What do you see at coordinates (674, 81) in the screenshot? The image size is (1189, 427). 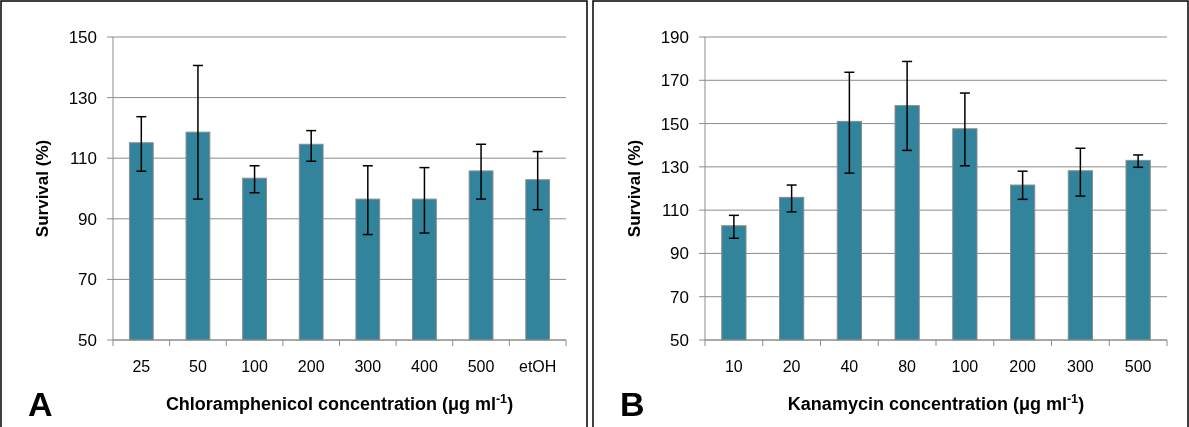 I see `y-tick-label: 170` at bounding box center [674, 81].